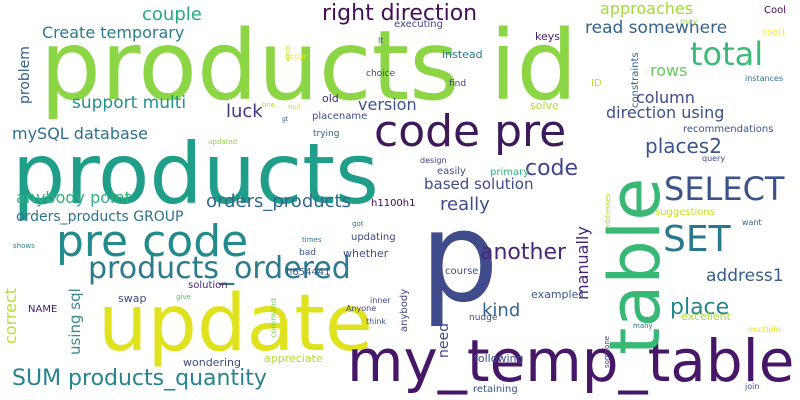 The height and width of the screenshot is (400, 800). I want to click on word-suggestions: suggestions, so click(685, 212).